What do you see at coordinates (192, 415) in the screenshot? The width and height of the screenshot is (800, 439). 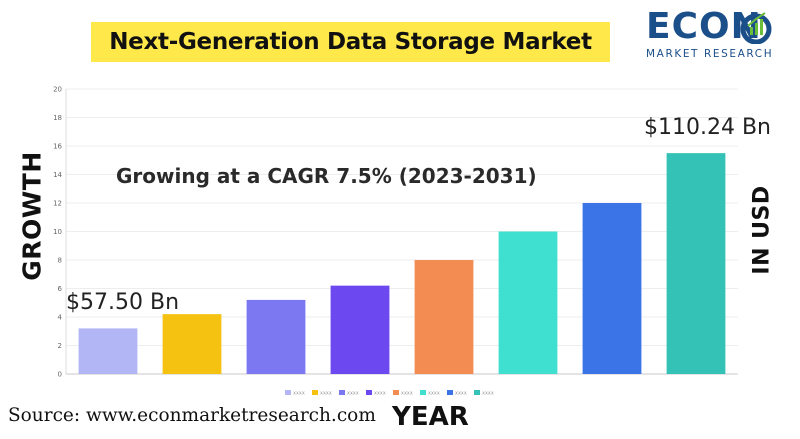 I see `source-citation: Source: www.econmarketresearch.com` at bounding box center [192, 415].